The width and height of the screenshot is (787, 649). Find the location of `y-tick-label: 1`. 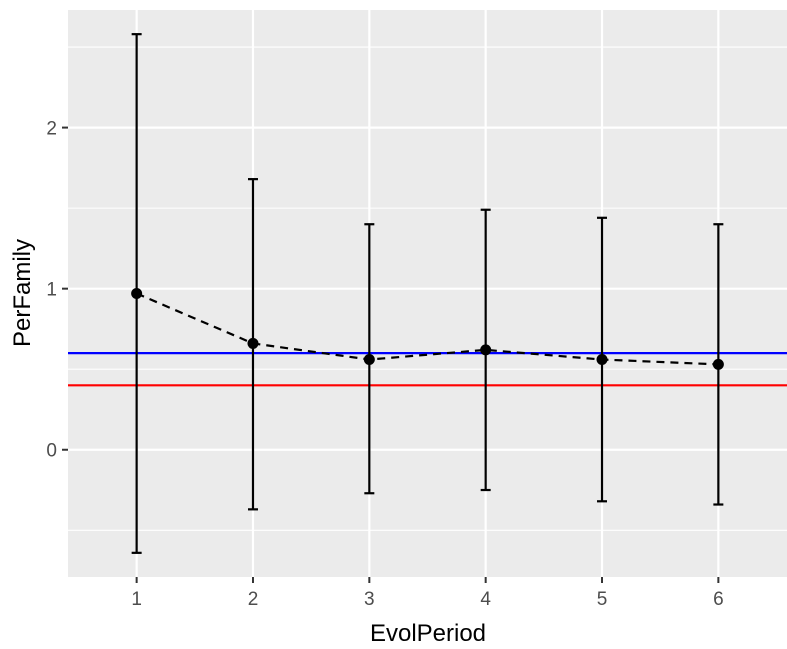

y-tick-label: 1 is located at coordinates (51, 290).